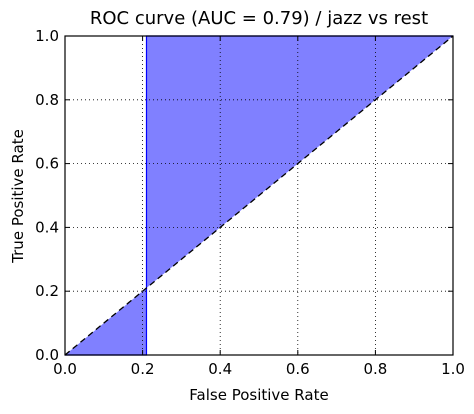 This screenshot has height=414, width=474. I want to click on y-tick-label: 0.2, so click(47, 291).